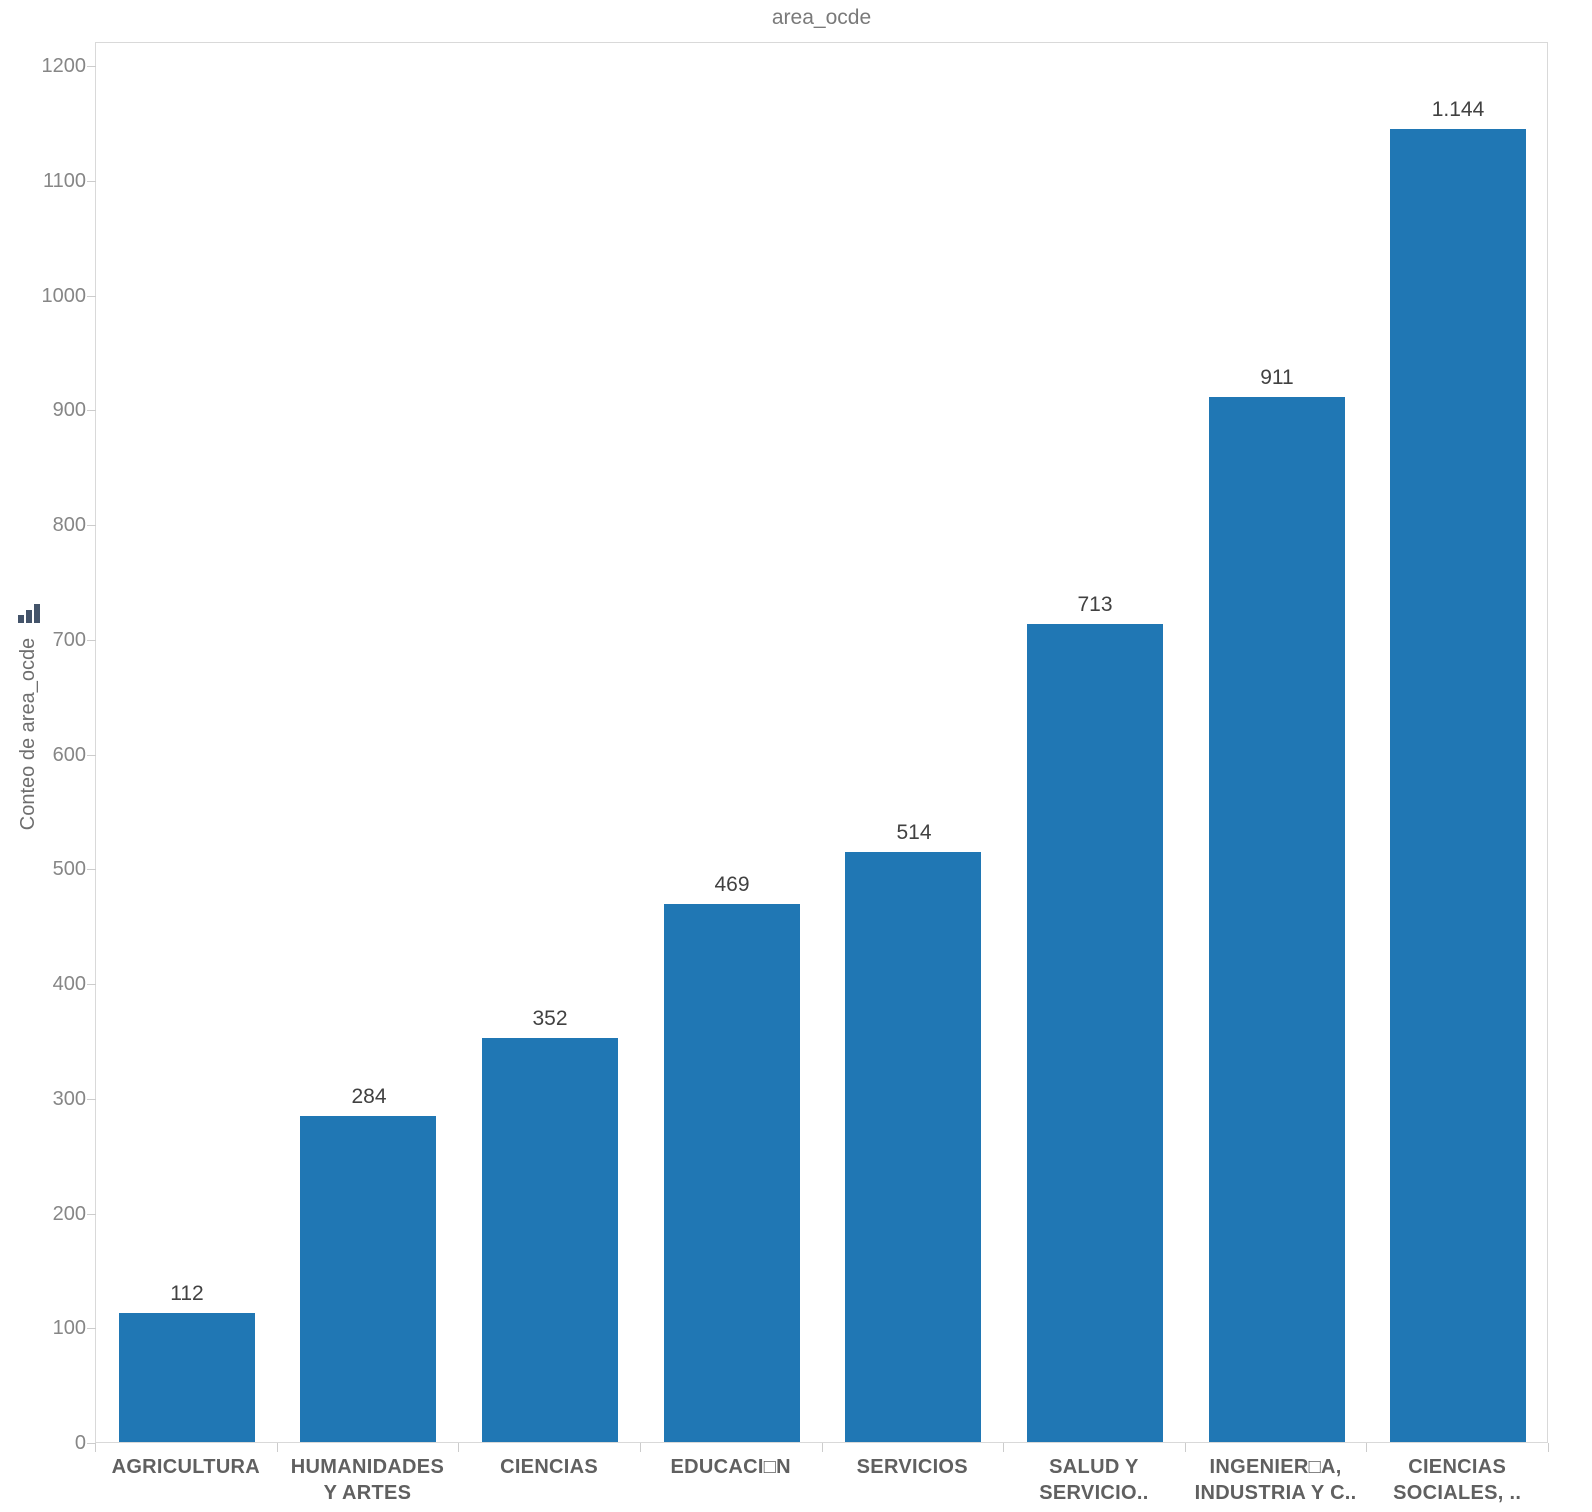  Describe the element at coordinates (186, 1467) in the screenshot. I see `x-axis-category-label: AGRICULTURA` at that location.